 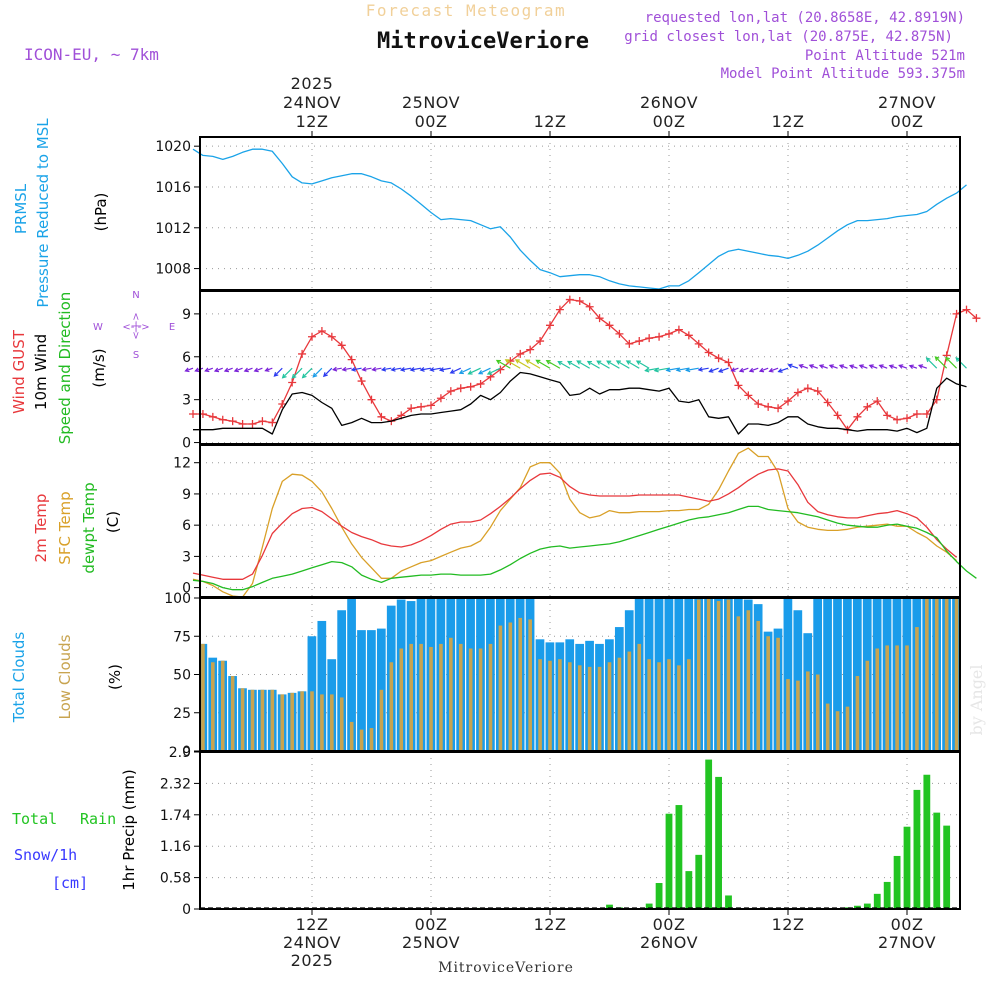 What do you see at coordinates (186, 315) in the screenshot?
I see `y-tick-label: 9` at bounding box center [186, 315].